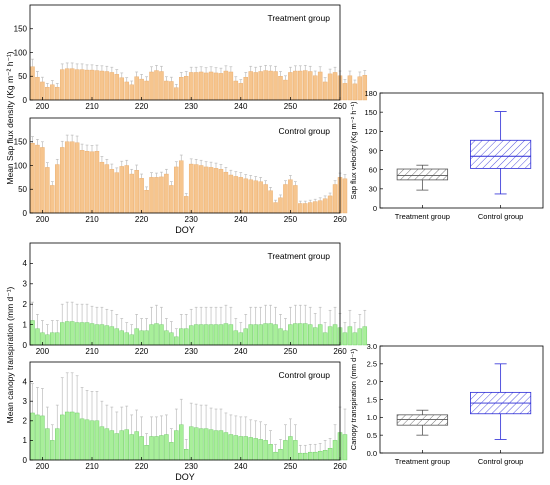 This screenshot has height=485, width=550. What do you see at coordinates (185, 411) in the screenshot?
I see `plot-frame` at bounding box center [185, 411].